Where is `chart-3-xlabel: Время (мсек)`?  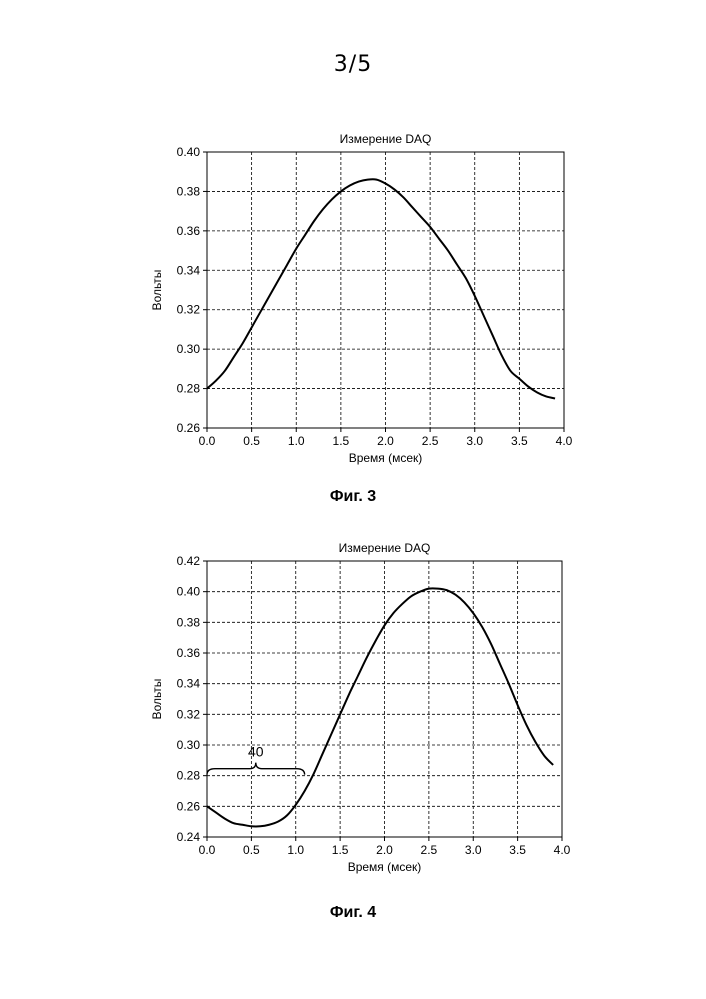
chart-3-xlabel: Время (мсек) is located at coordinates (386, 458).